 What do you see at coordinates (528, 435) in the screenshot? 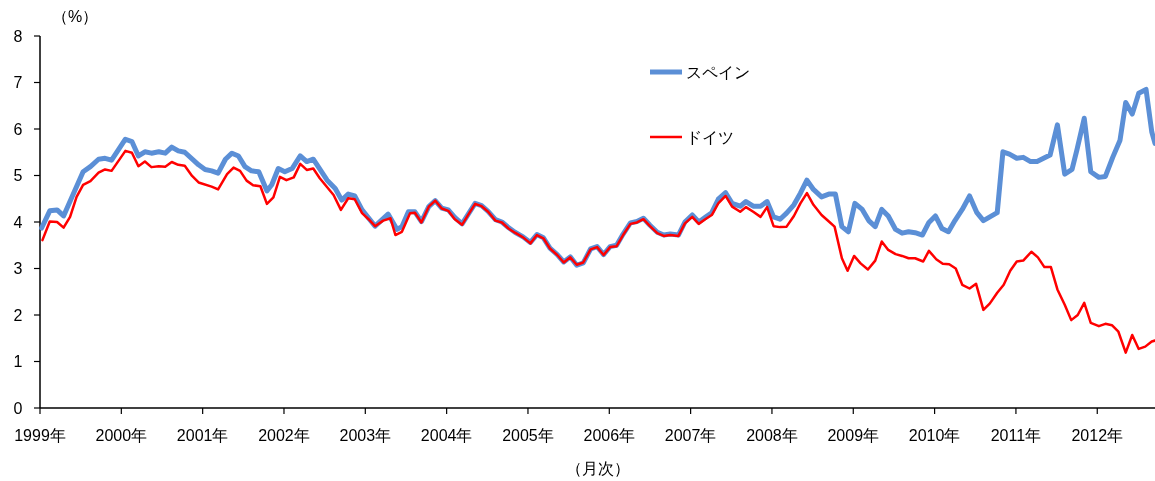
I see `x-tick-label: 2005年` at bounding box center [528, 435].